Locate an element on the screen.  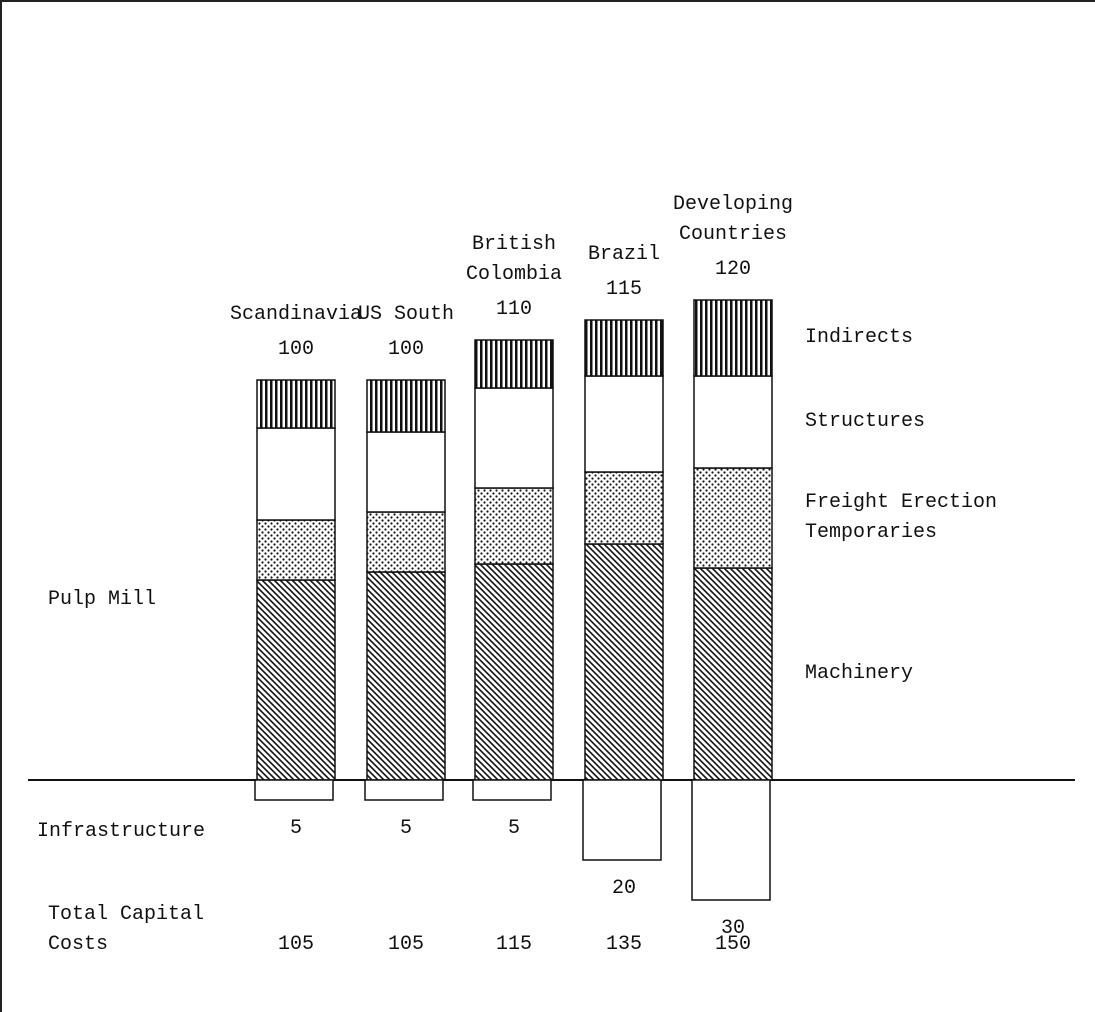
legend-label: Freight Erection Temporaries is located at coordinates (901, 517).